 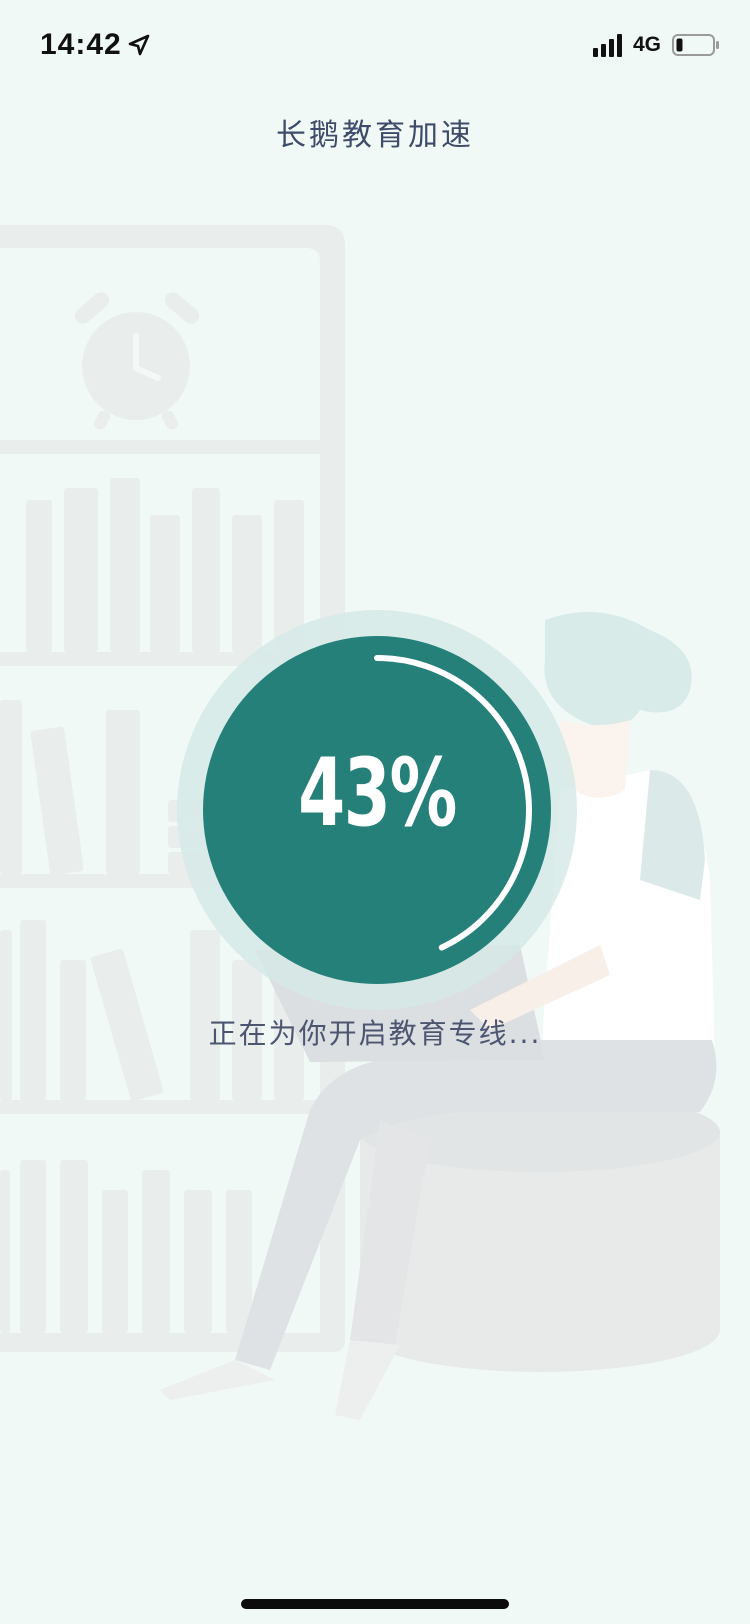 I want to click on progress-percent: 43%, so click(x=377, y=793).